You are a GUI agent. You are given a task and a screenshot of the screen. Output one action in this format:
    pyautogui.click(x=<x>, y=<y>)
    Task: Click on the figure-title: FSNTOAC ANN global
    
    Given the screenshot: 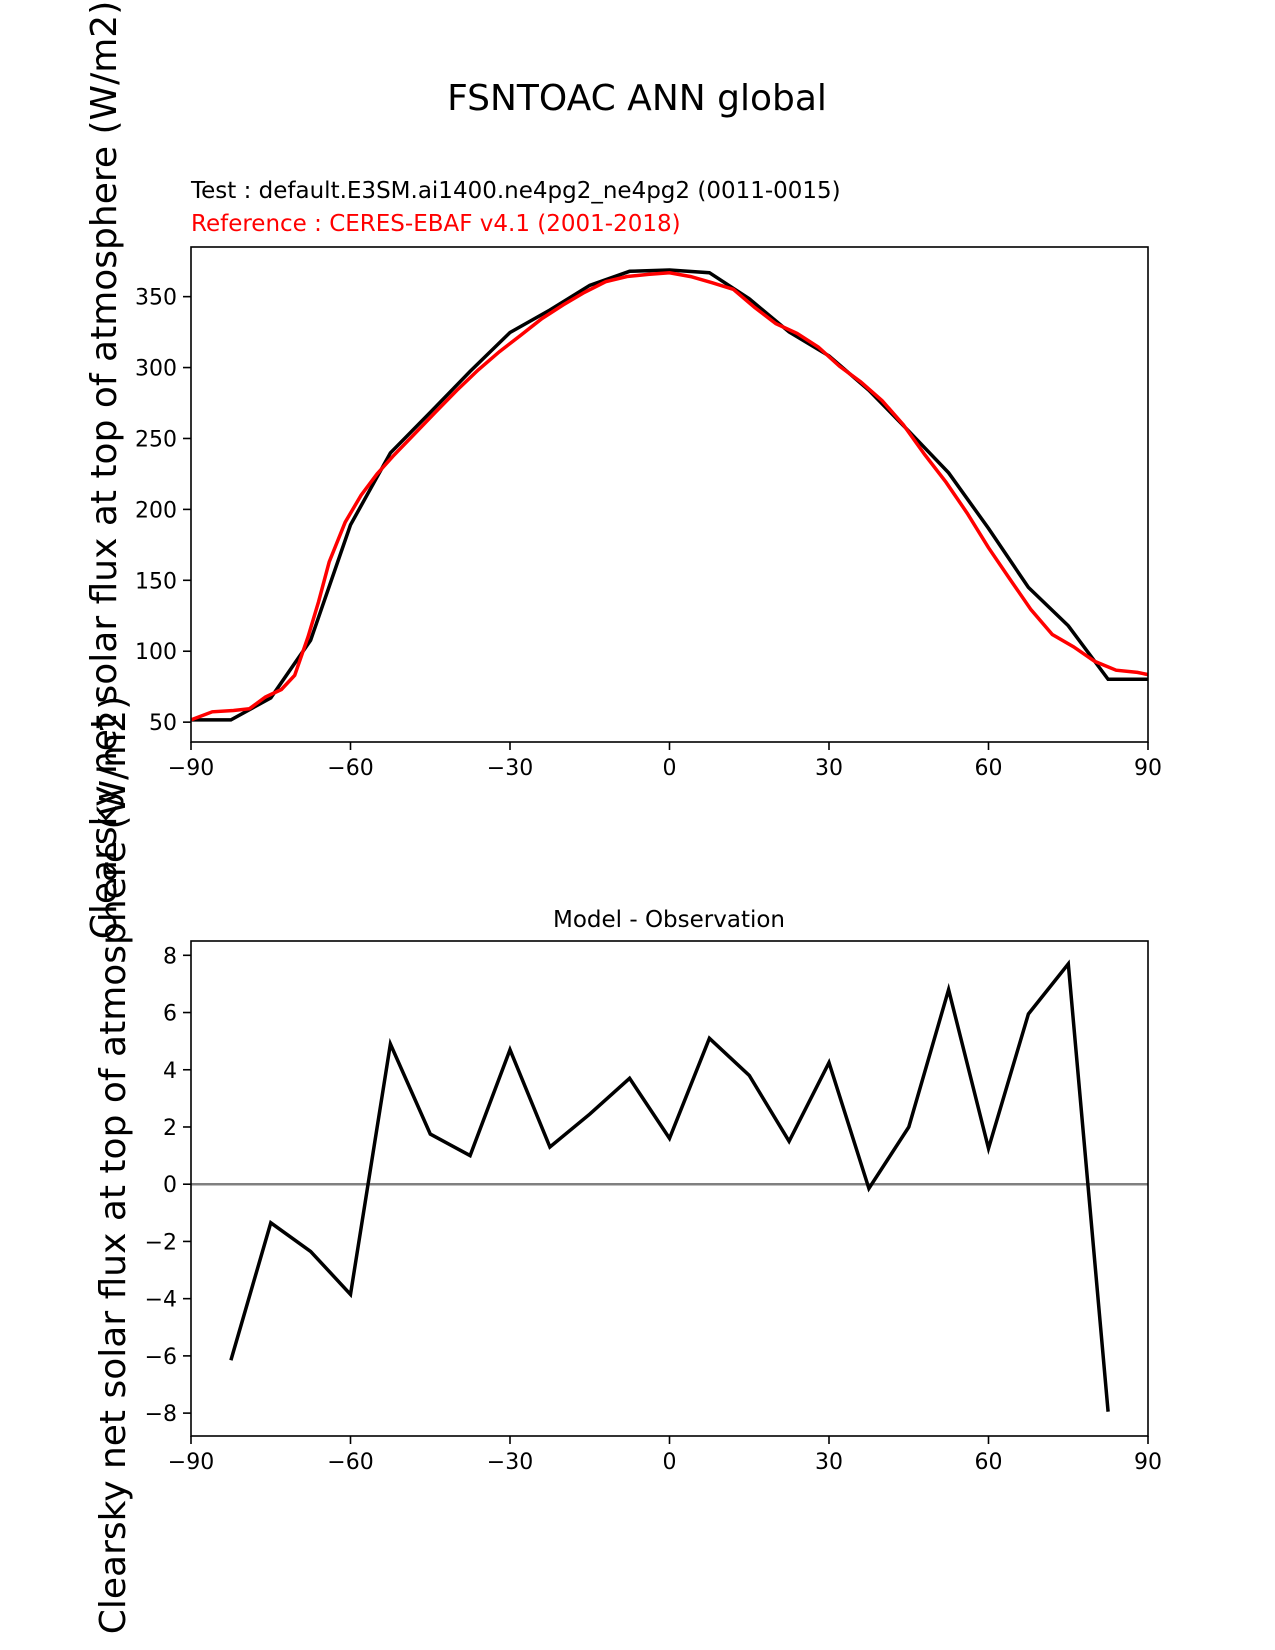 What is the action you would take?
    pyautogui.click(x=637, y=98)
    